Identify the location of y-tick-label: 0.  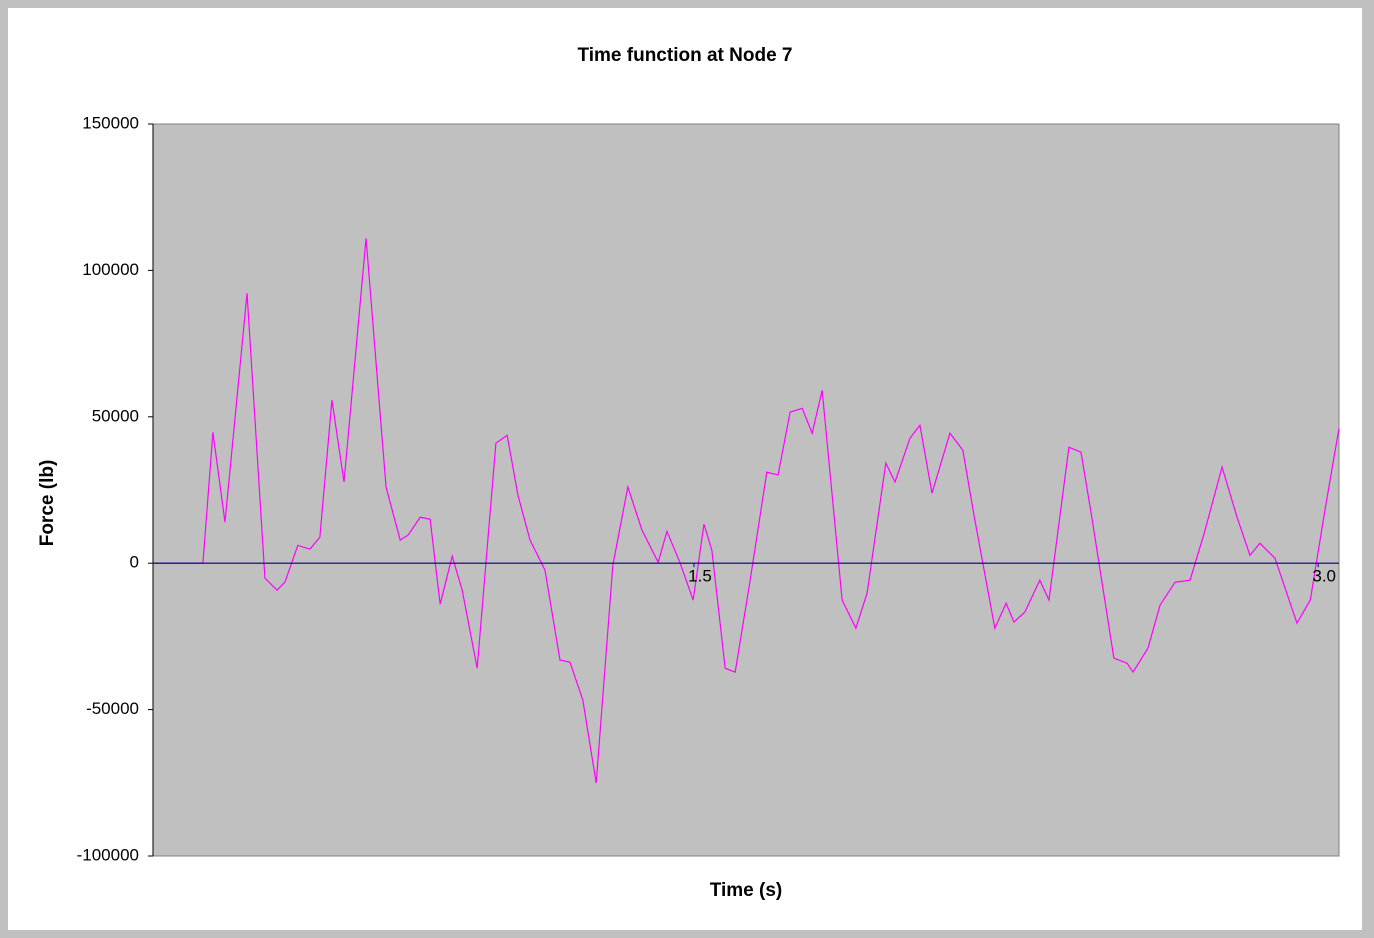
(134, 562).